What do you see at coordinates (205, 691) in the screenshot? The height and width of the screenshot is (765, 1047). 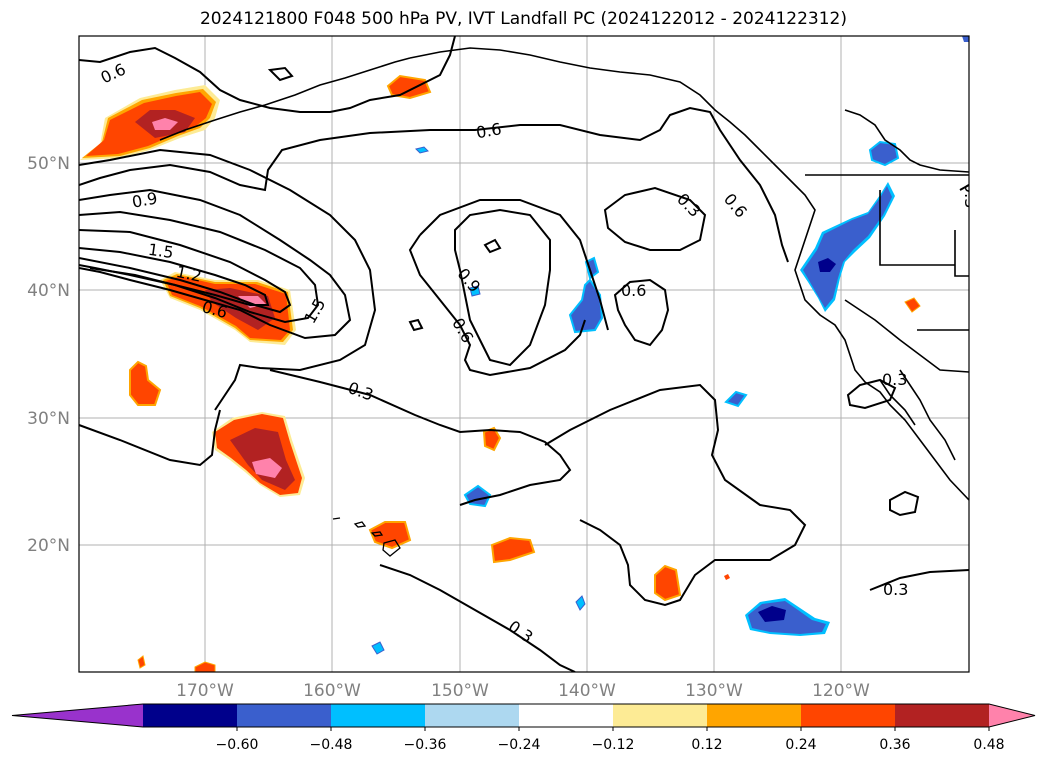 I see `lon-label: 170°W` at bounding box center [205, 691].